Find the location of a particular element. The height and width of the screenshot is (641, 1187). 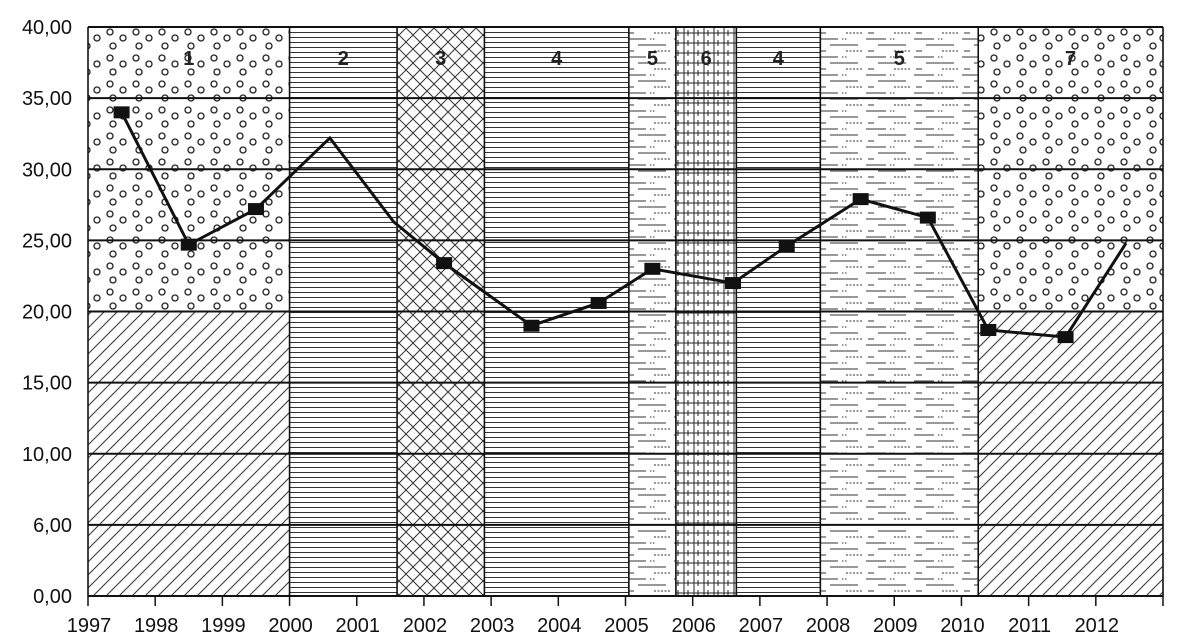

y-tick-label: 15,00 is located at coordinates (47, 384).